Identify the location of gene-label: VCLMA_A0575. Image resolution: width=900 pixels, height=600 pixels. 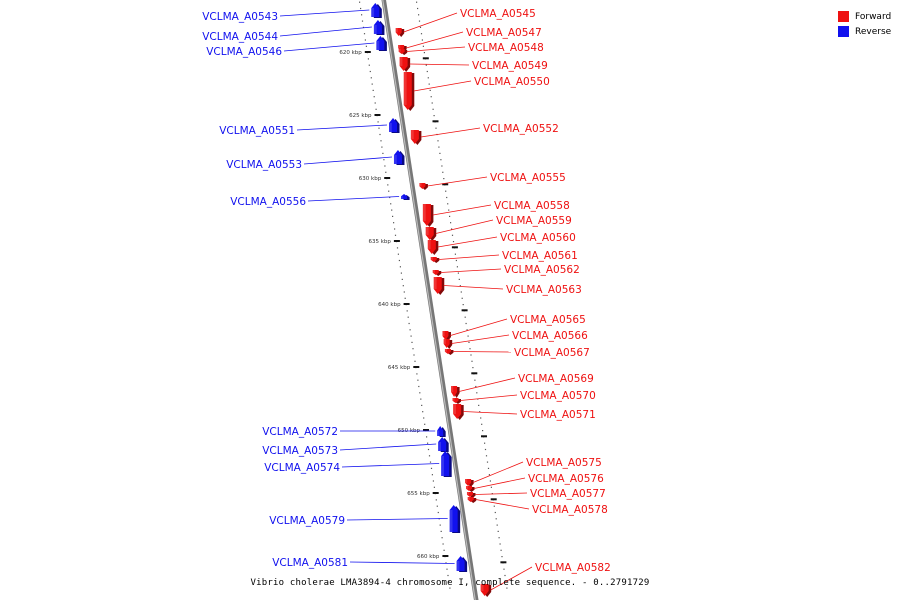
(564, 463).